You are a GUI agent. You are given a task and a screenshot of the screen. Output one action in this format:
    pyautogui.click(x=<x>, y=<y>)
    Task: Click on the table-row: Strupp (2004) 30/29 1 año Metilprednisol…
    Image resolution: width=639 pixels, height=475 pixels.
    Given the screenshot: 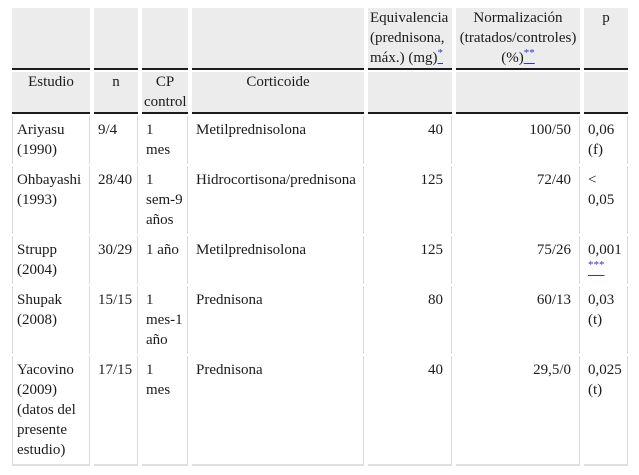 What is the action you would take?
    pyautogui.click(x=320, y=260)
    